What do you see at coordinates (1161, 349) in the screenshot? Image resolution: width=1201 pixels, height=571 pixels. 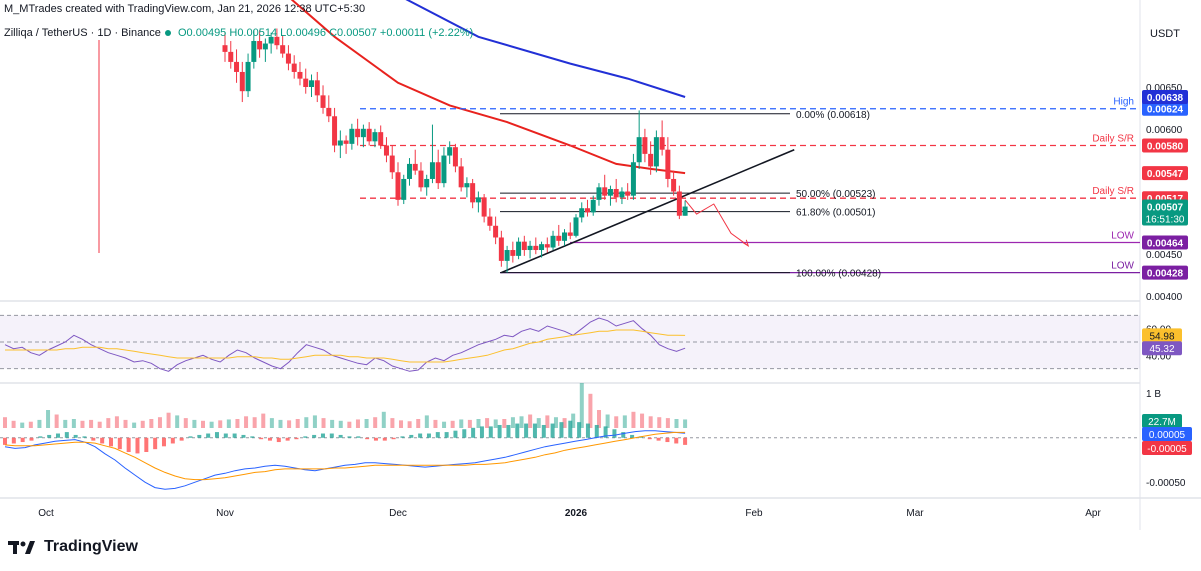 I see `rsi-value-text: 45.32` at bounding box center [1161, 349].